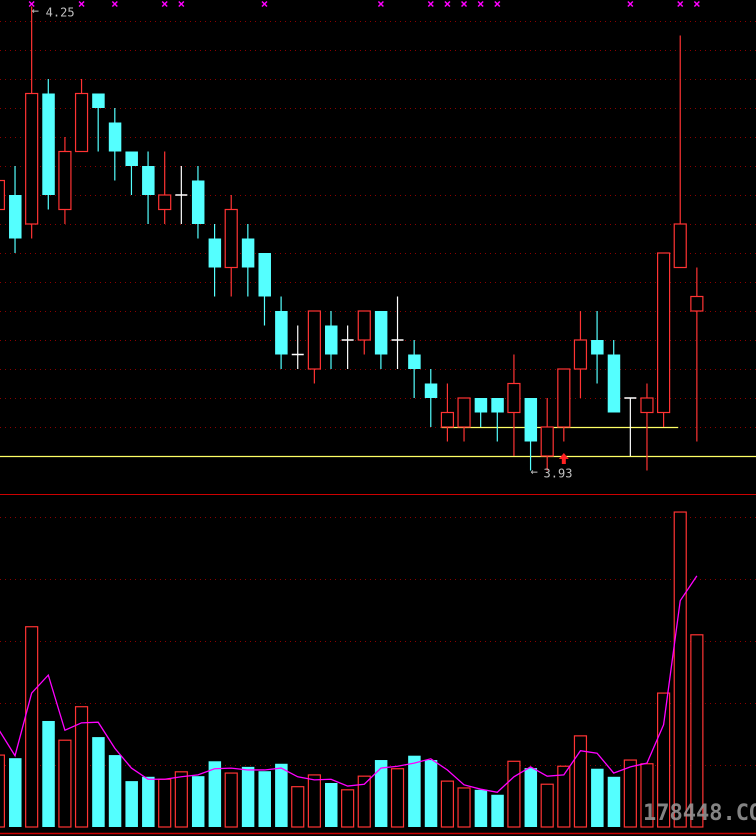 The height and width of the screenshot is (836, 756). I want to click on low-arrow: ←, so click(534, 472).